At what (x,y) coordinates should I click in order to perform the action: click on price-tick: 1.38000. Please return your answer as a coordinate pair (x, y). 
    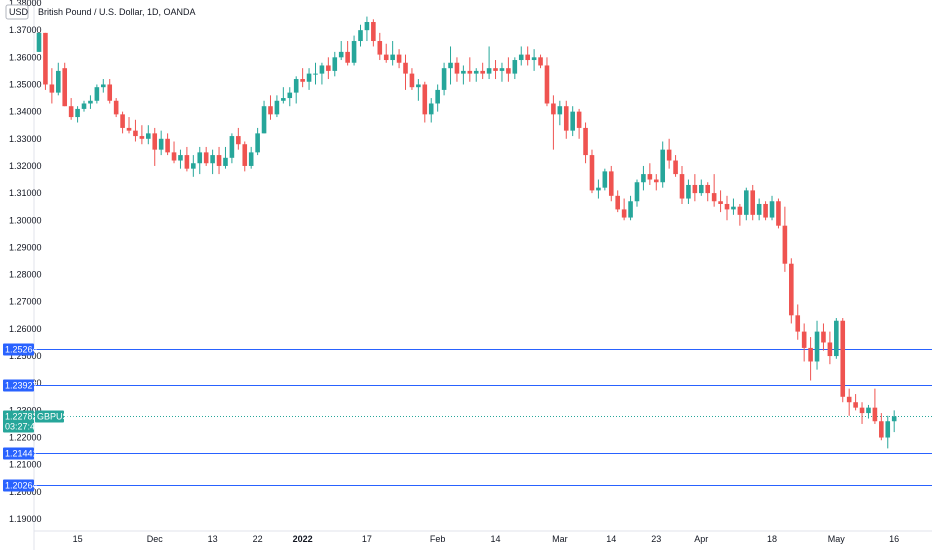
    Looking at the image, I should click on (25, 4).